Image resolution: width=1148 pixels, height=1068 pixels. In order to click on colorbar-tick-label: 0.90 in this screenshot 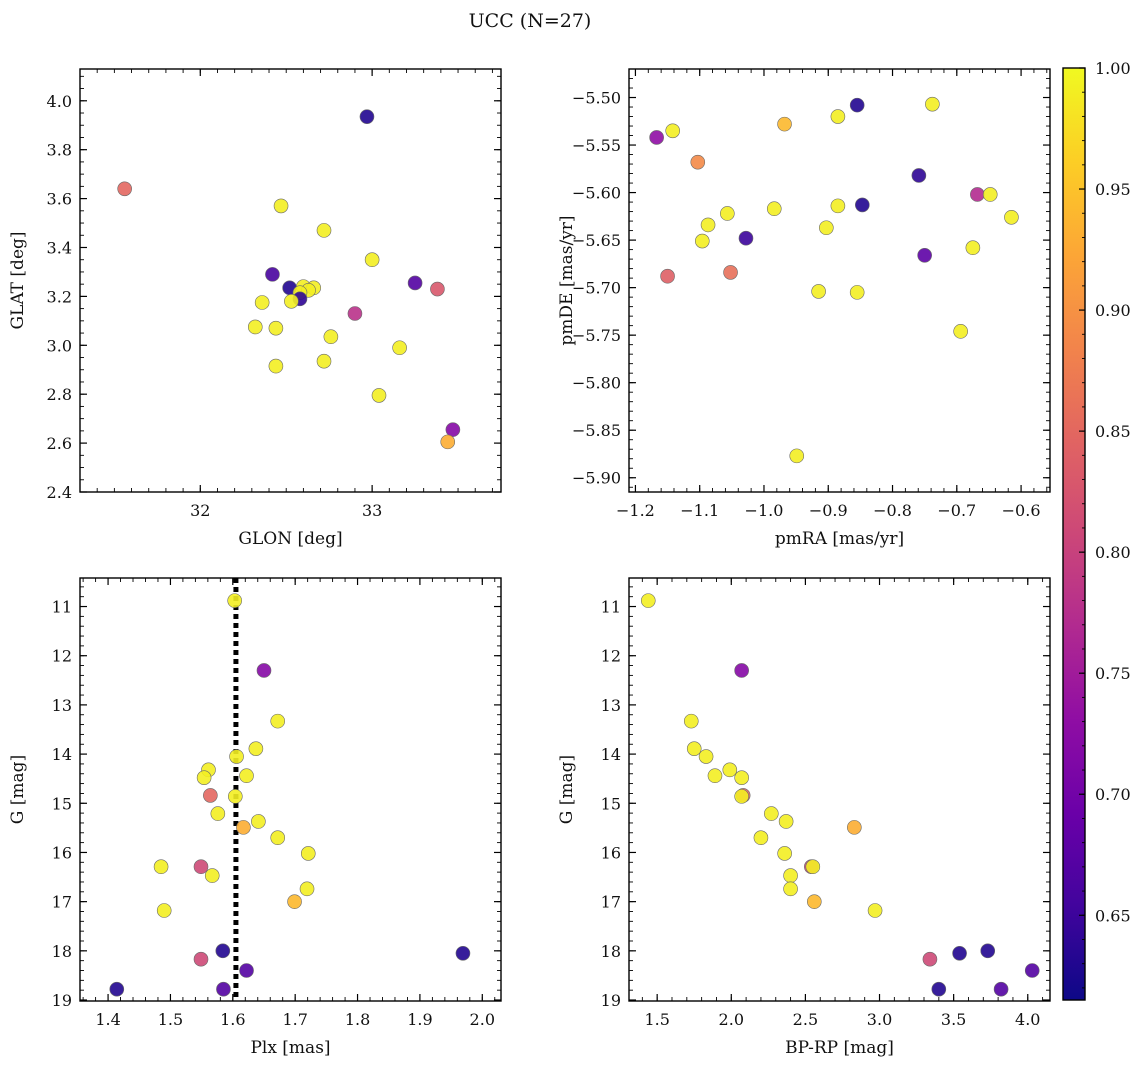, I will do `click(1113, 310)`.